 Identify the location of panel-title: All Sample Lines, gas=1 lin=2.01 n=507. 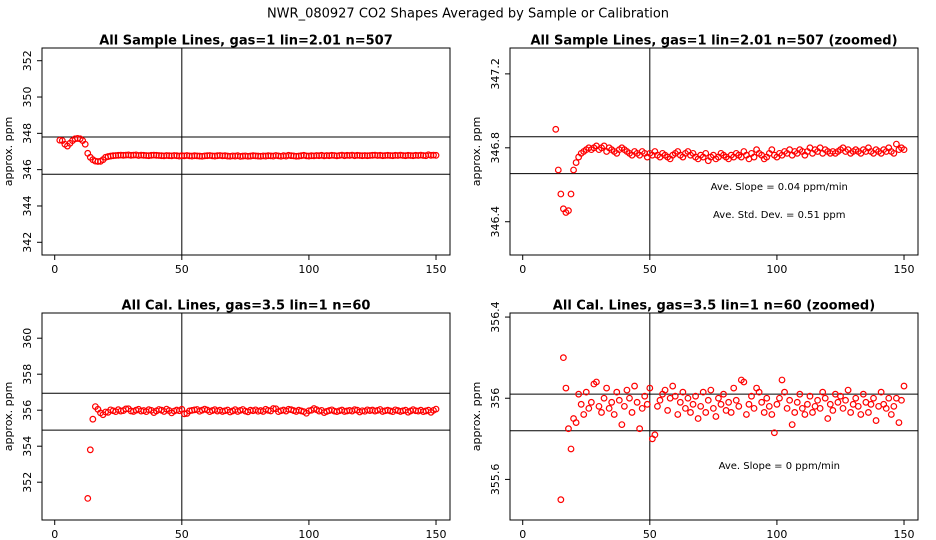
(246, 41).